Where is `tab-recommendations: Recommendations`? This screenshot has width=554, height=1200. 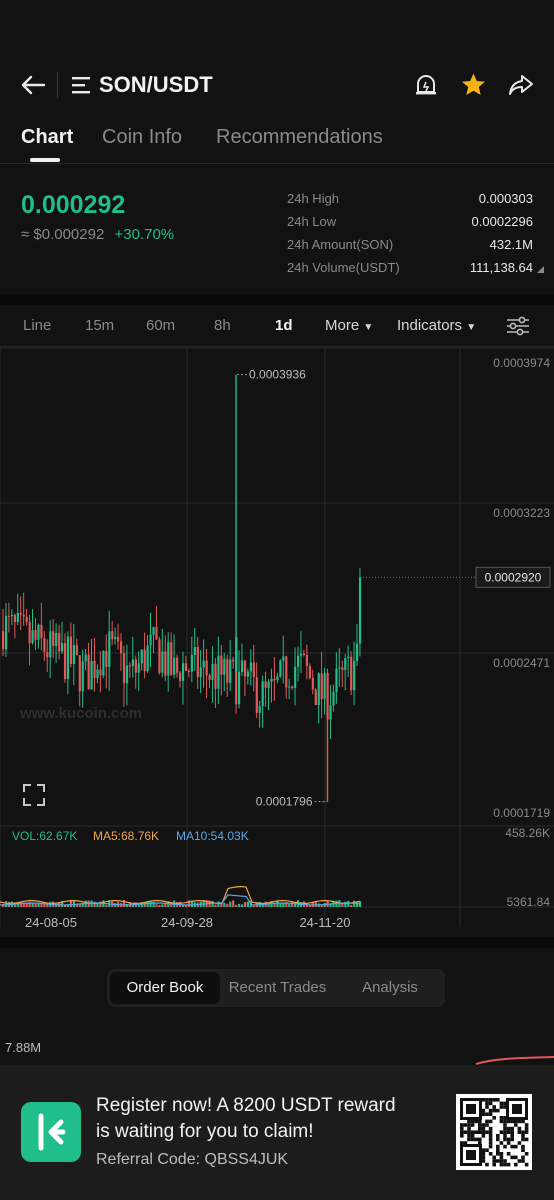
tab-recommendations: Recommendations is located at coordinates (299, 137).